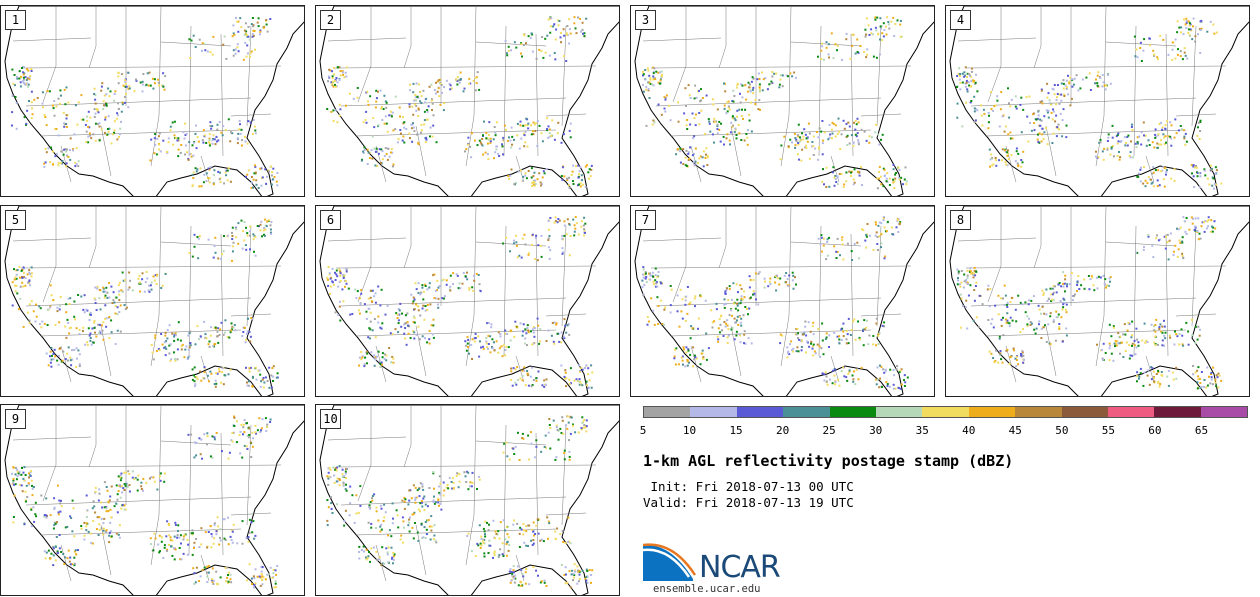 This screenshot has height=597, width=1260. I want to click on member-number-label: 2, so click(330, 20).